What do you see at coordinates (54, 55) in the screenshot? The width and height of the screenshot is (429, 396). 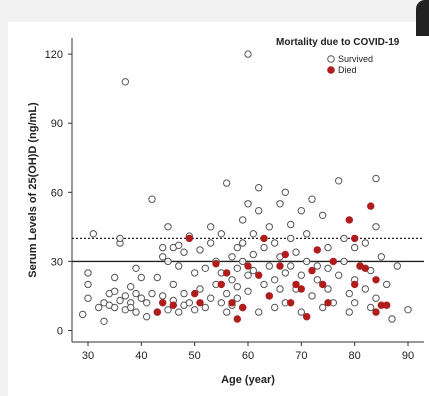 I see `y-tick-label: 120` at bounding box center [54, 55].